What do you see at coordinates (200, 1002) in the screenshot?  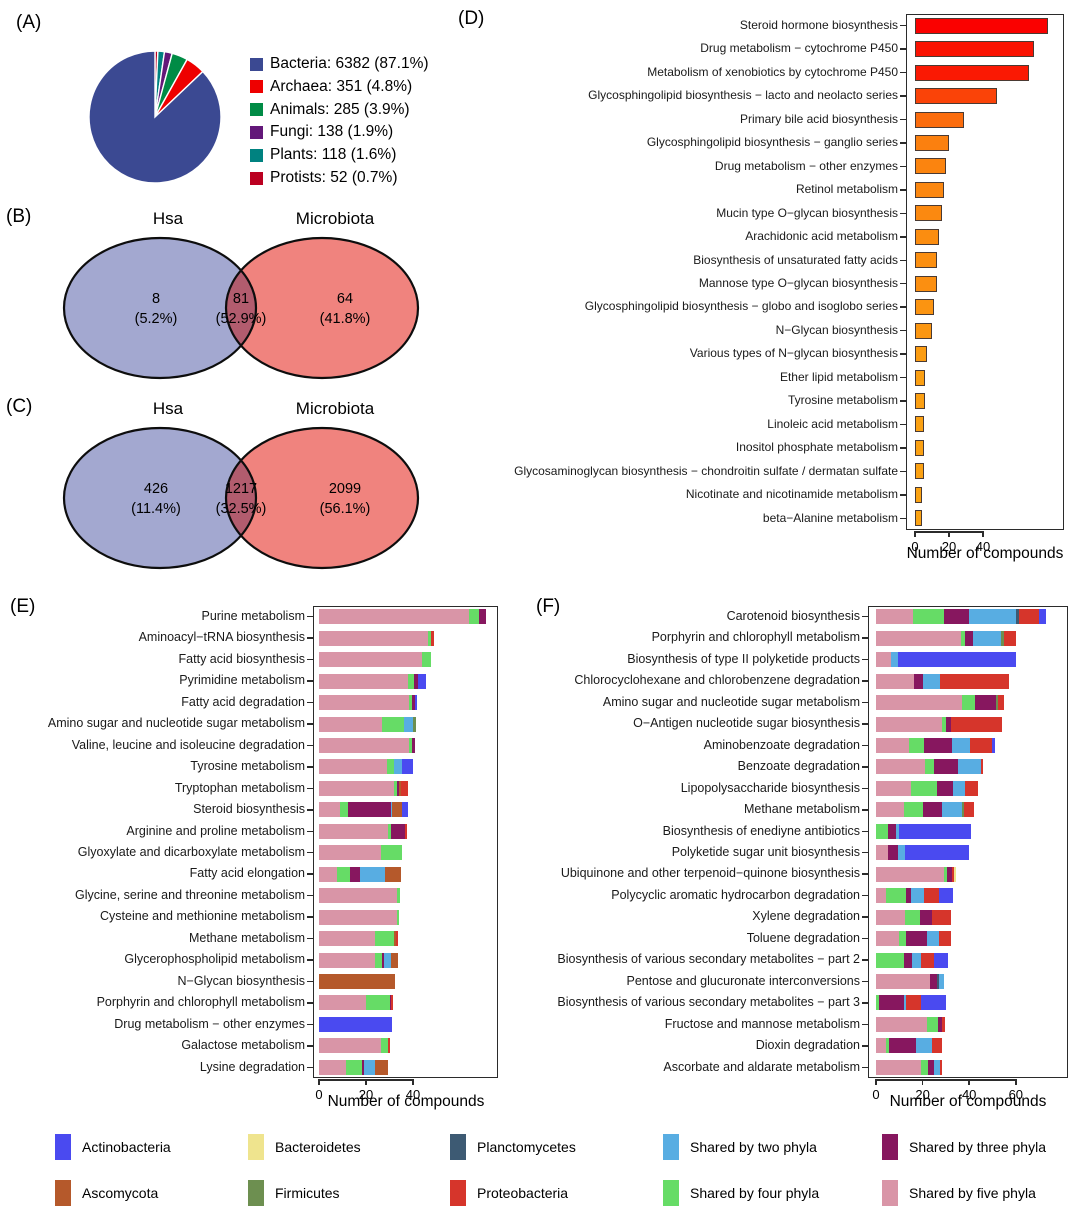 I see `bar-row-label: Porphyrin and chlorophyll metabolism` at bounding box center [200, 1002].